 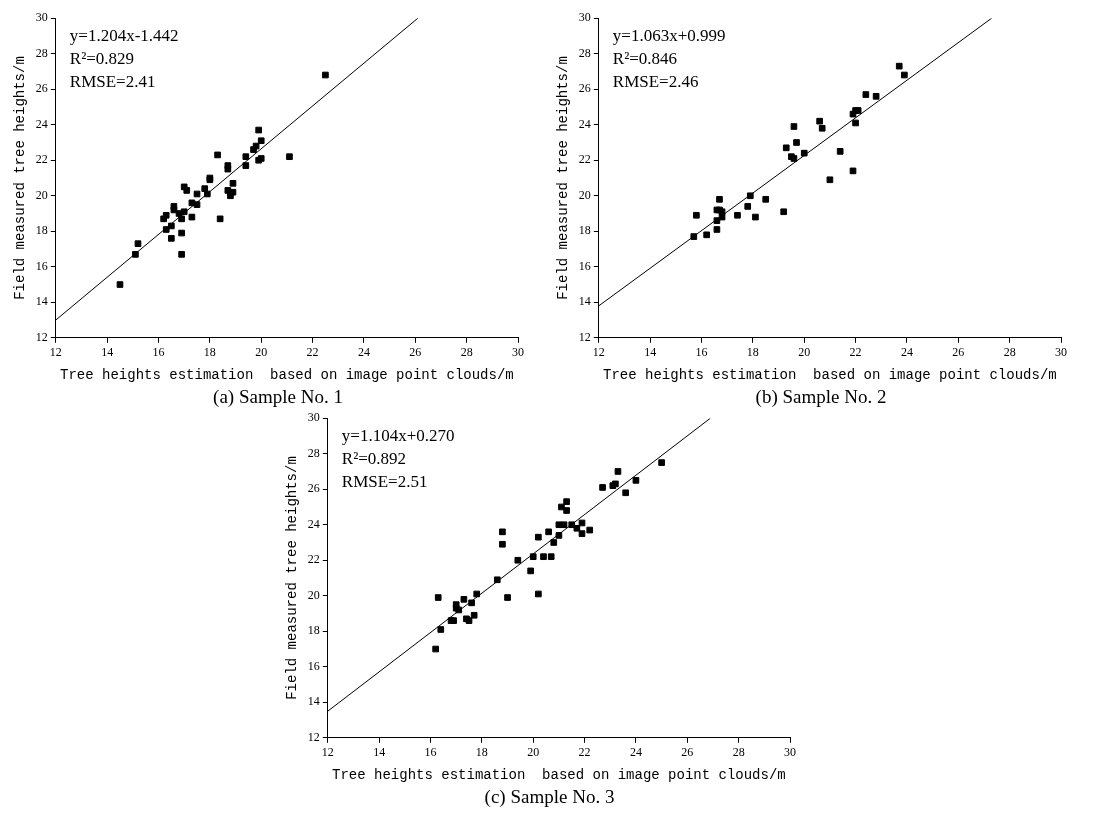 What do you see at coordinates (278, 397) in the screenshot?
I see `text: (a) Sample No. 1` at bounding box center [278, 397].